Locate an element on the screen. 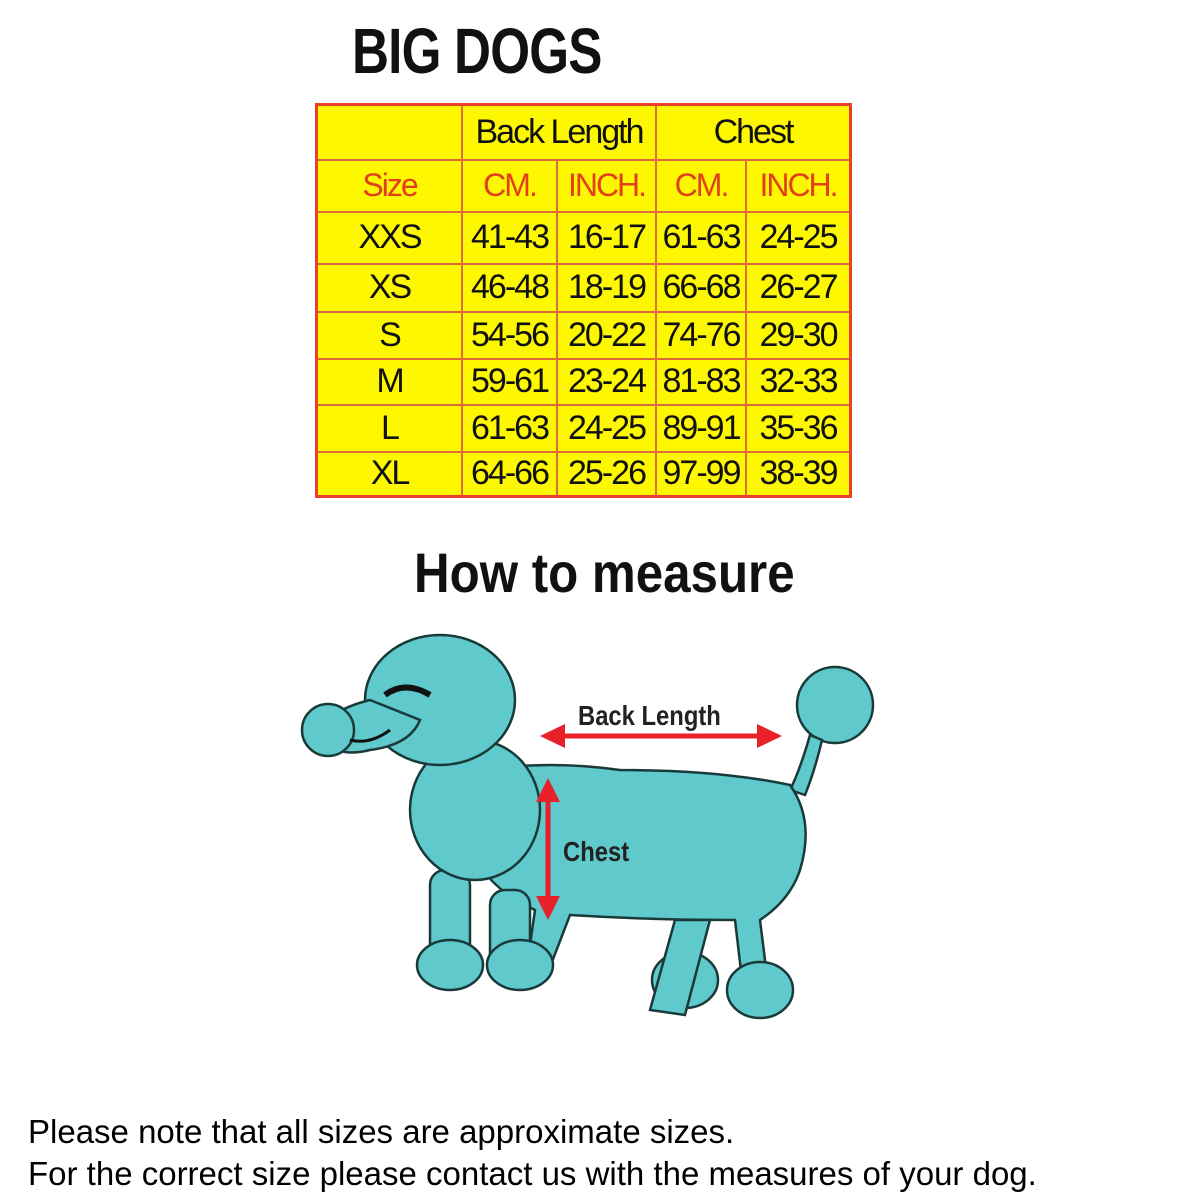 The width and height of the screenshot is (1200, 1200). table-row: M 59-61 23-24 81-83 32-33 is located at coordinates (583, 381).